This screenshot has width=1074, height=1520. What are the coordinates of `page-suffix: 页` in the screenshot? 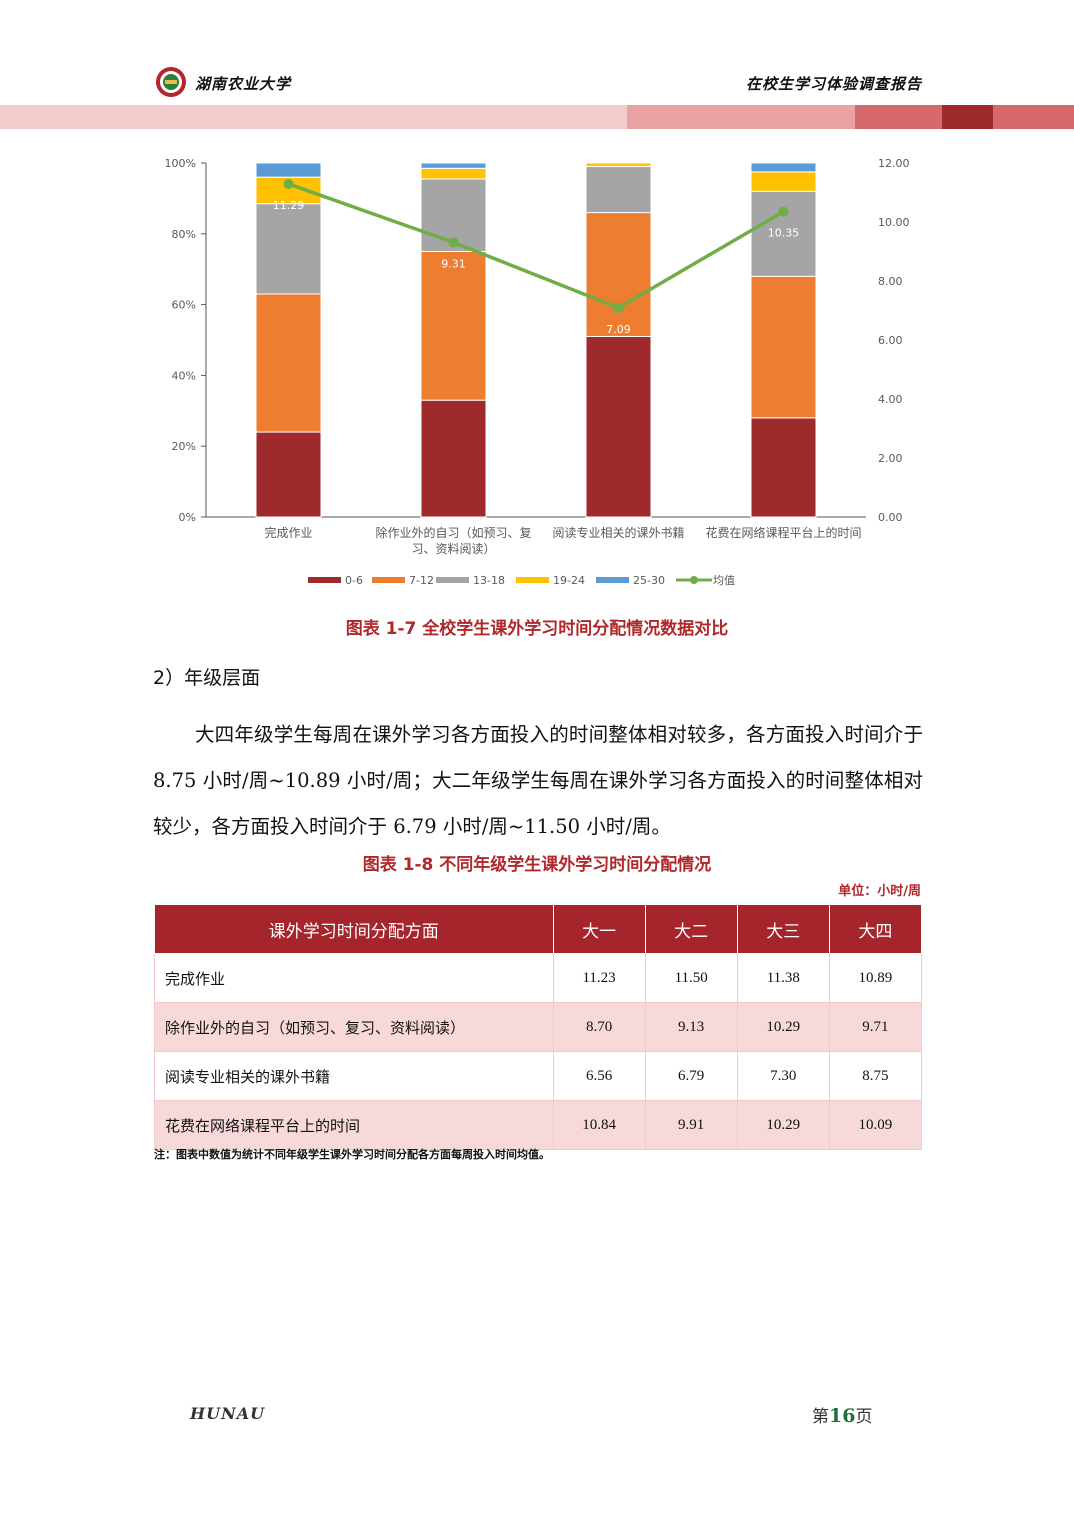 It's located at (864, 1417).